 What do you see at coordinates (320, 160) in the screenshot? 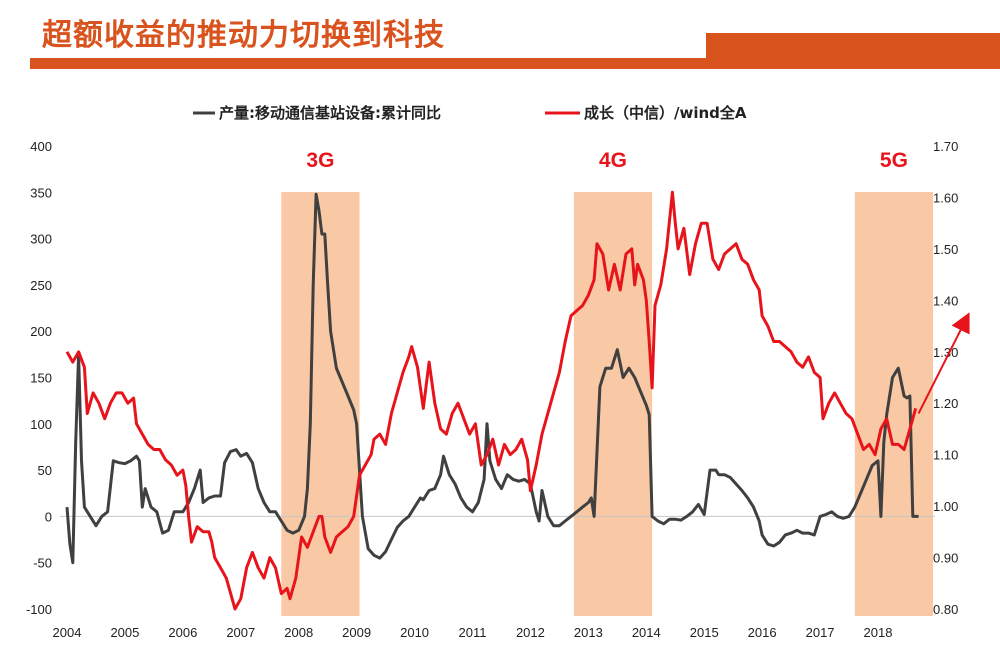
I see `band-label-3g: 3G` at bounding box center [320, 160].